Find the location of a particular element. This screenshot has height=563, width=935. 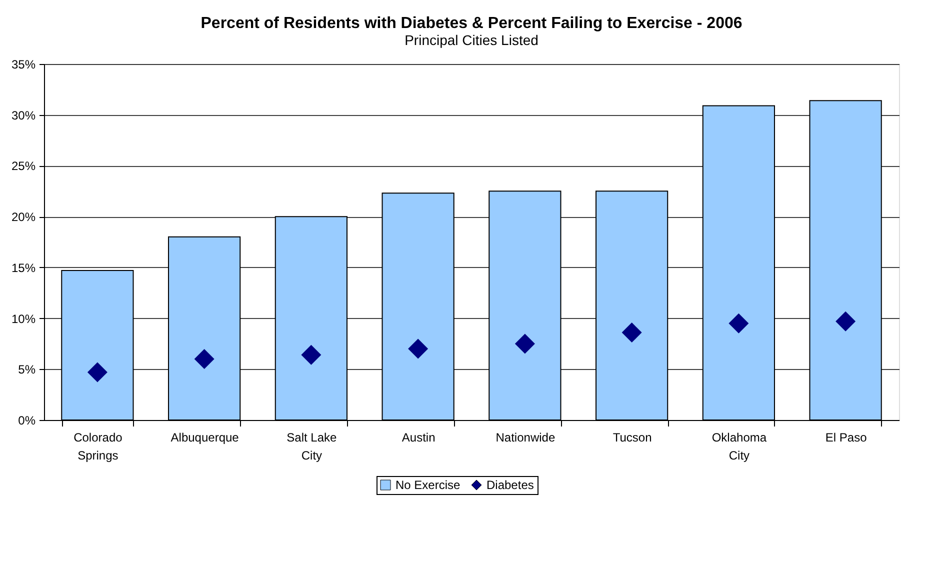

y-tick-label: 15% is located at coordinates (23, 267).